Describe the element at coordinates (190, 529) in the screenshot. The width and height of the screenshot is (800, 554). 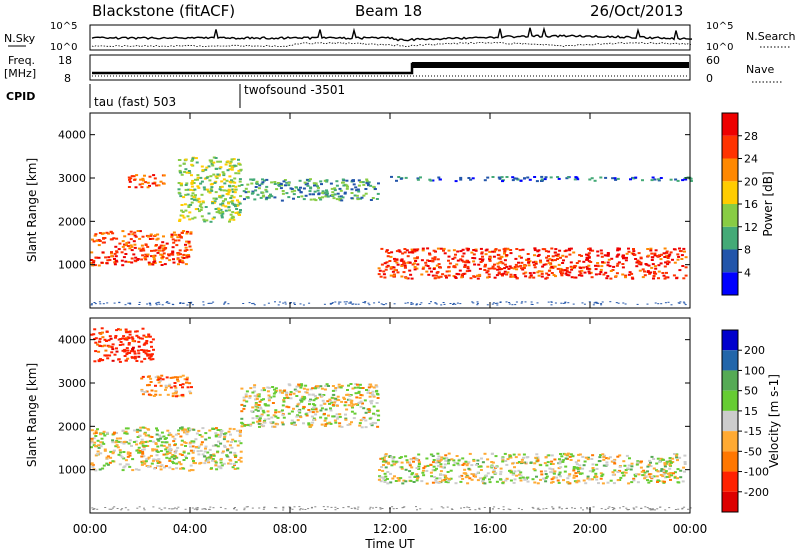
I see `x-tick-label: 04:00` at that location.